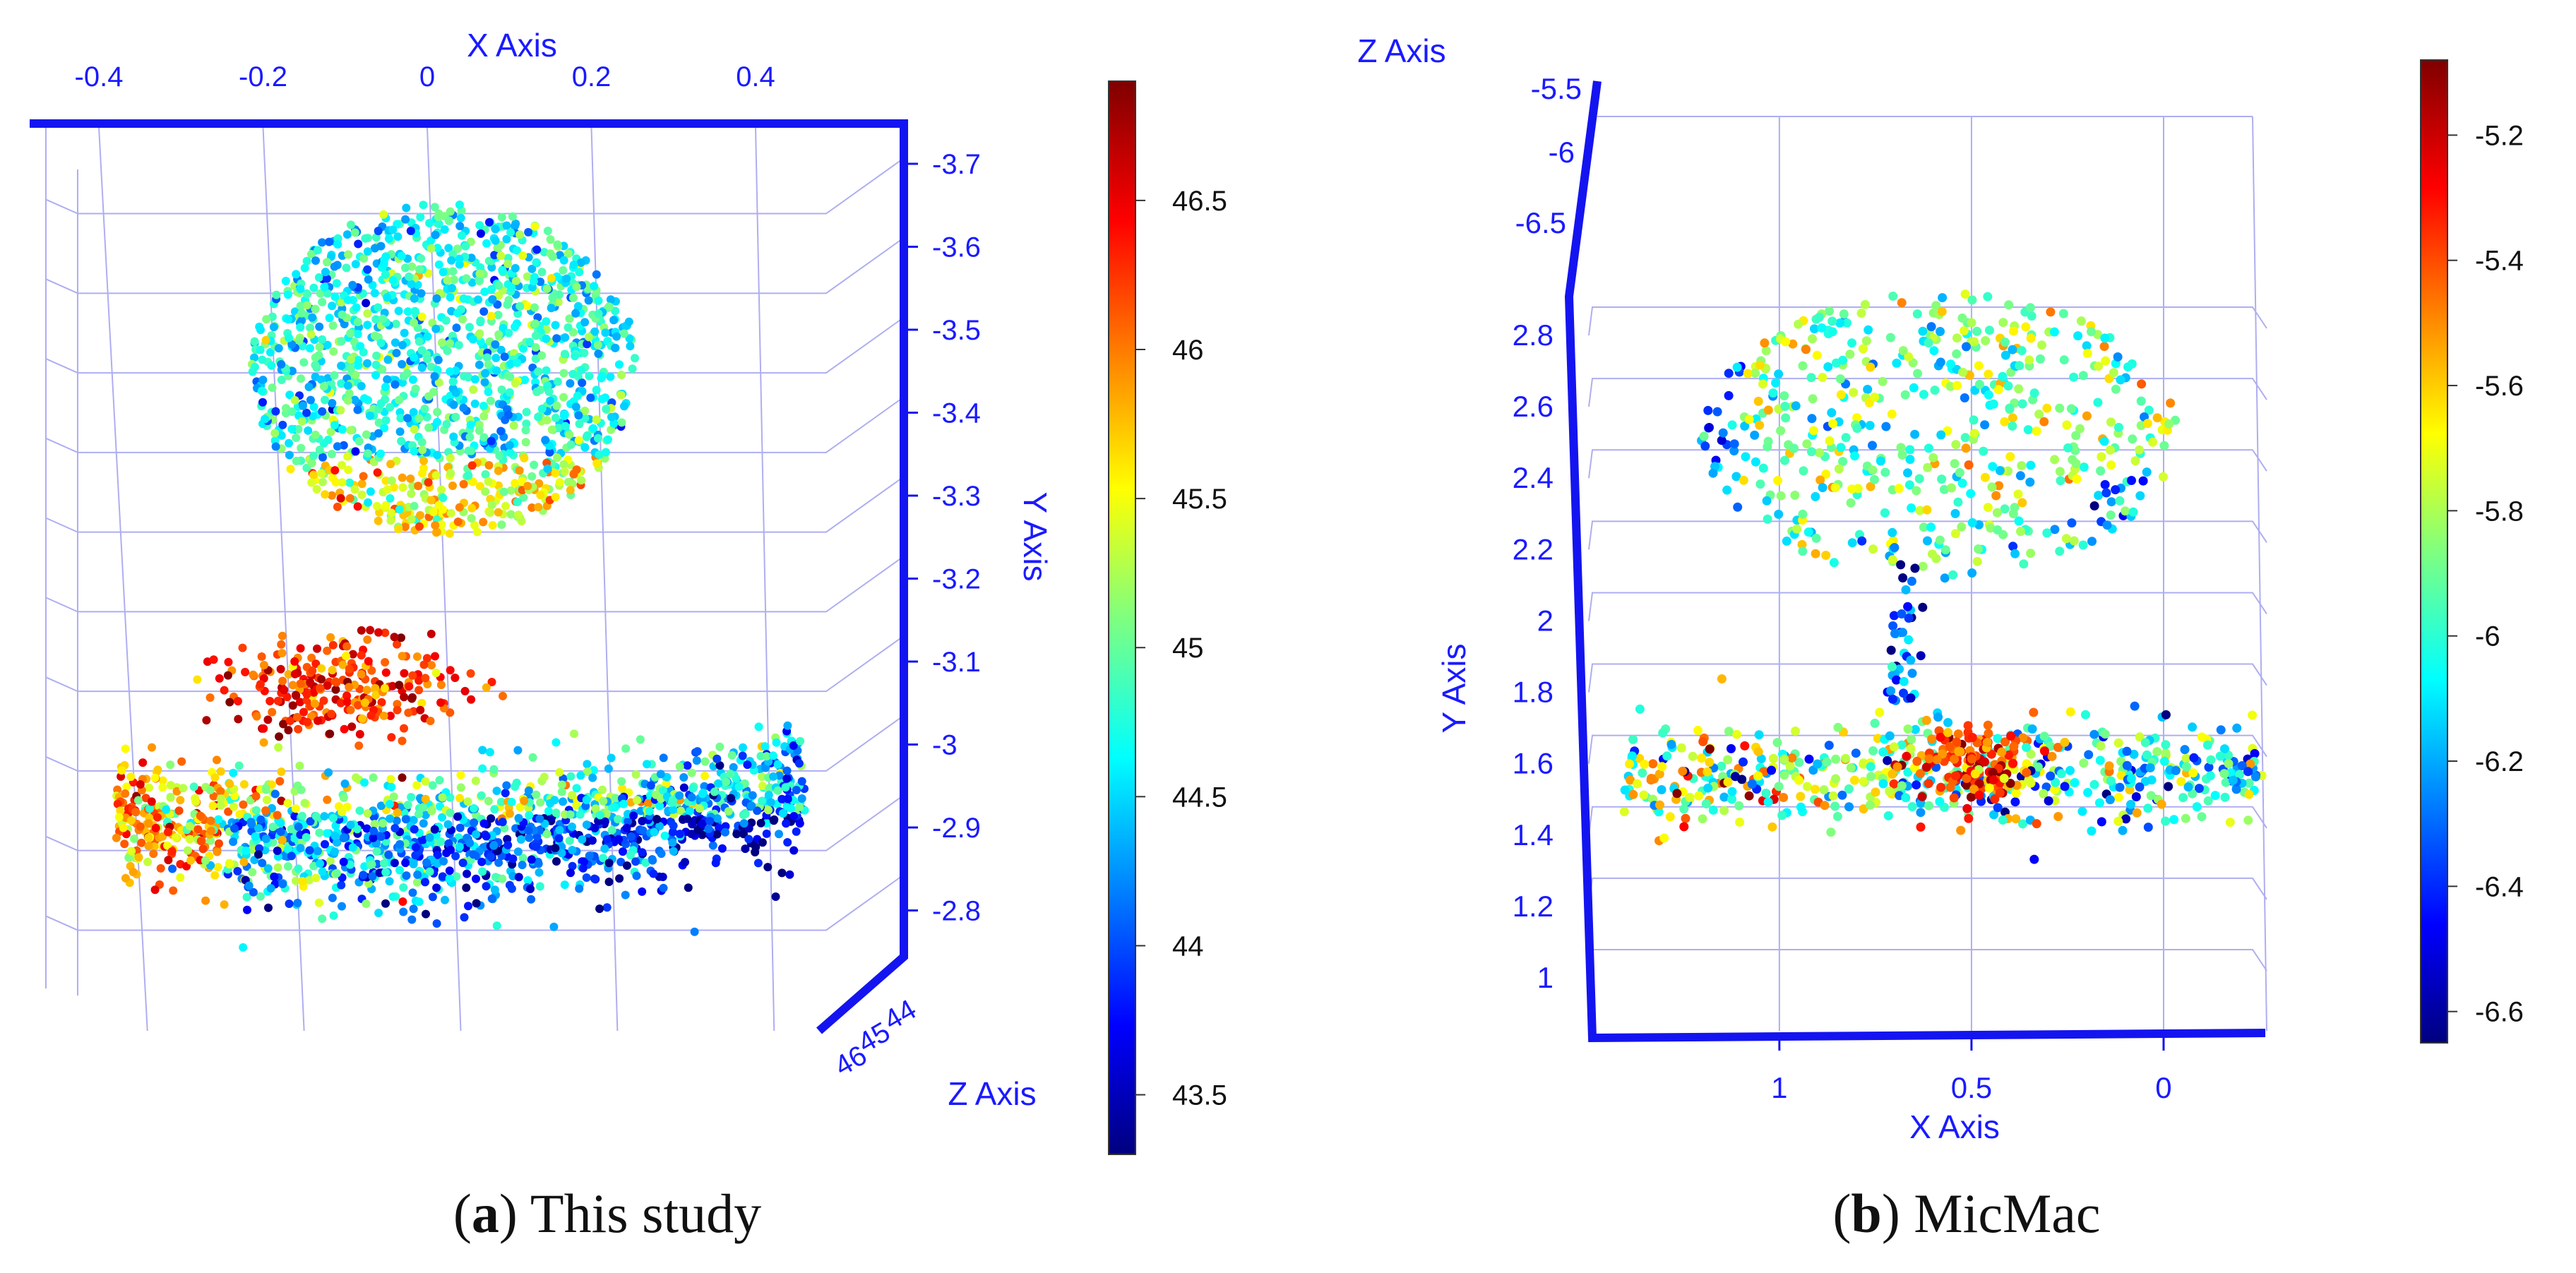  I want to click on panel-a-y-tick: -3.4, so click(956, 413).